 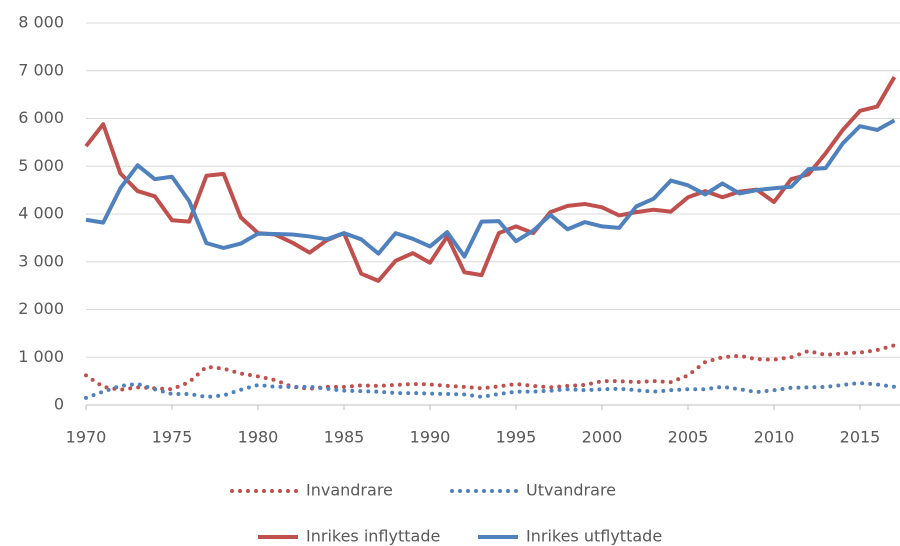 I want to click on legend-label: Inrikes inflyttade, so click(x=373, y=536).